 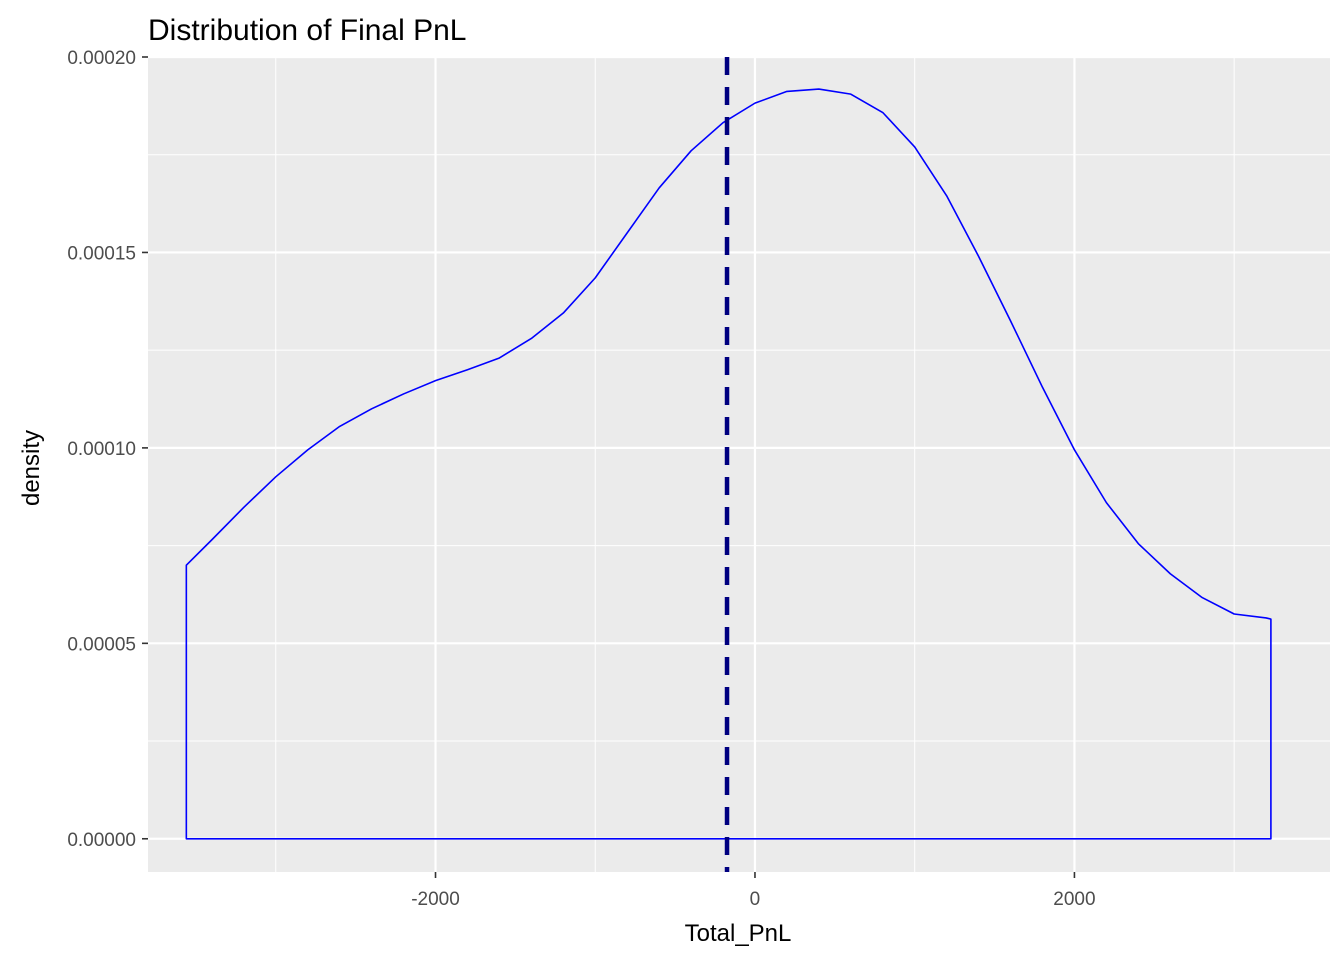 I want to click on y-axis: 0.00000 0.00005 0.00010 0.00015 0.00020, so click(x=107, y=449).